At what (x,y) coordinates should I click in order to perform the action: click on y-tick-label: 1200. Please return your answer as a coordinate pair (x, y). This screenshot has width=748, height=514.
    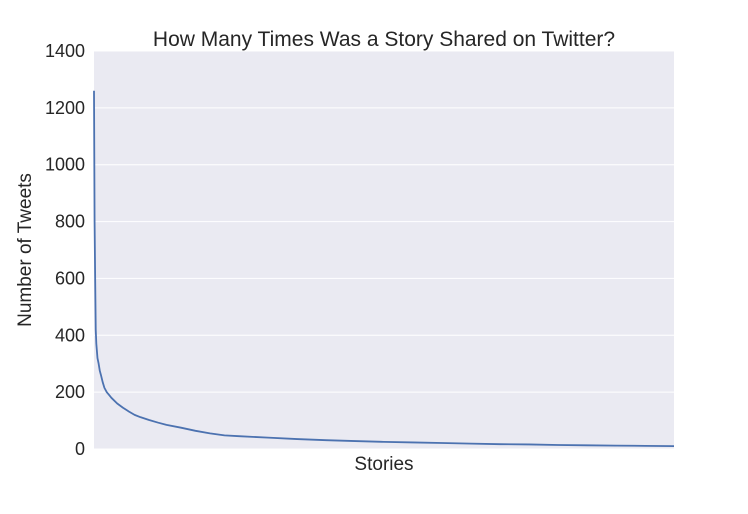
    Looking at the image, I should click on (65, 108).